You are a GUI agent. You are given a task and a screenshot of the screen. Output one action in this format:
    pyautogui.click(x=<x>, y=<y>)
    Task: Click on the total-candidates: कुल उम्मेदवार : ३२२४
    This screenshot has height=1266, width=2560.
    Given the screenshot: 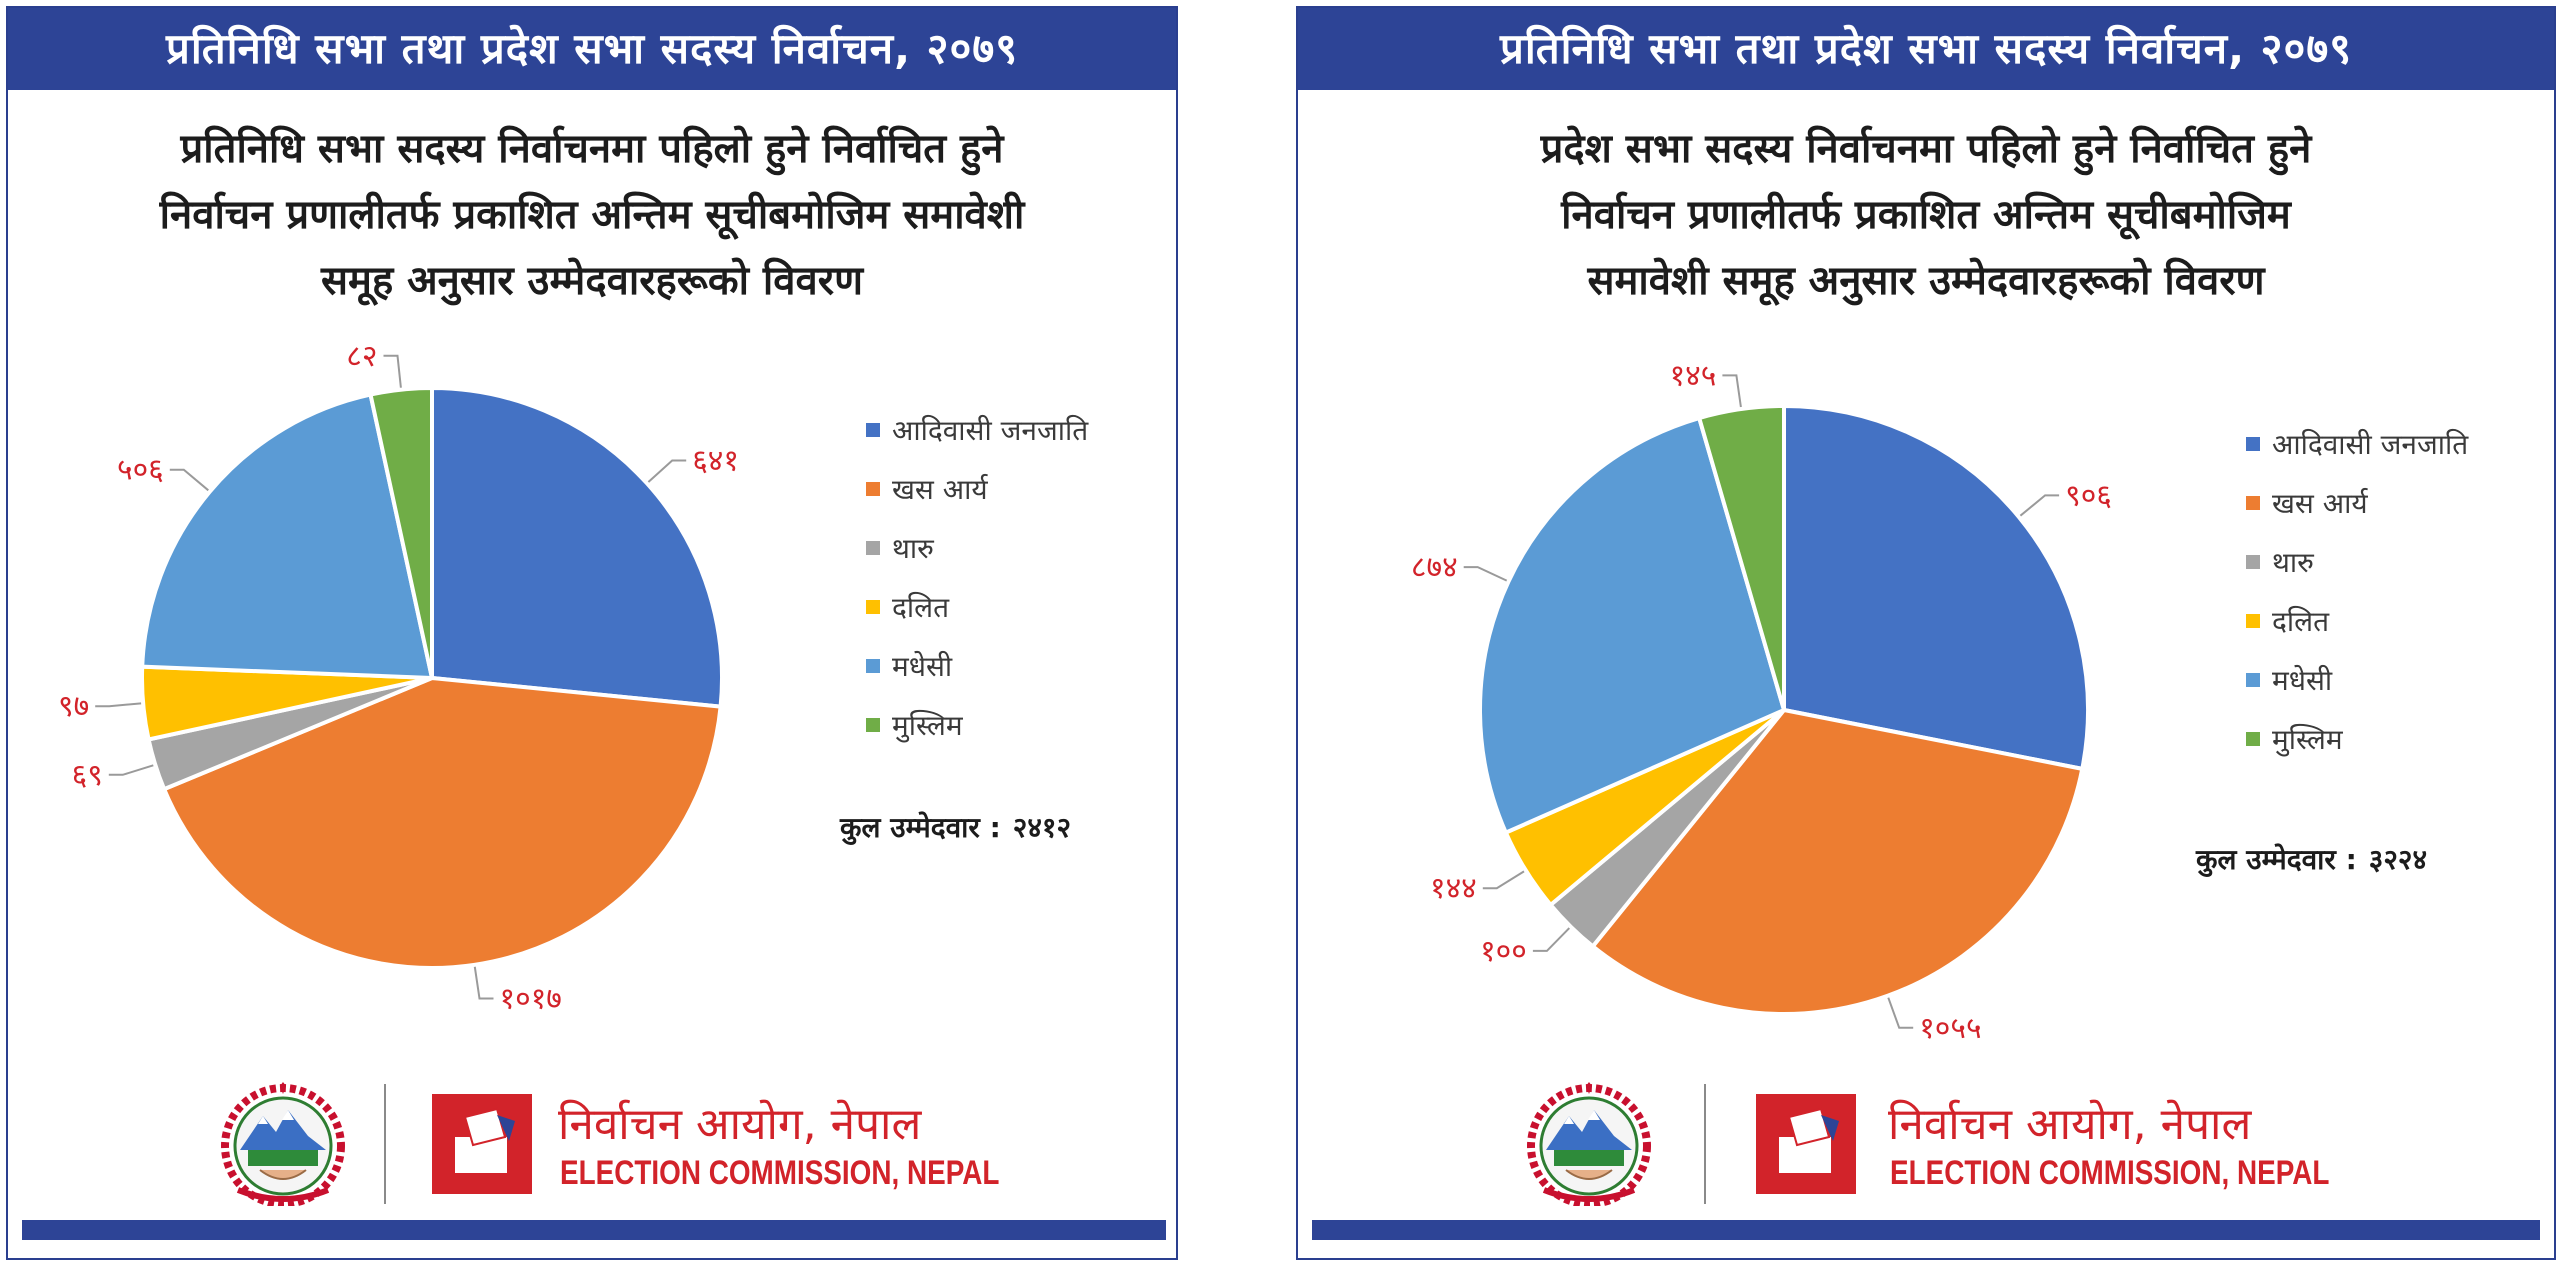 What is the action you would take?
    pyautogui.click(x=2311, y=859)
    